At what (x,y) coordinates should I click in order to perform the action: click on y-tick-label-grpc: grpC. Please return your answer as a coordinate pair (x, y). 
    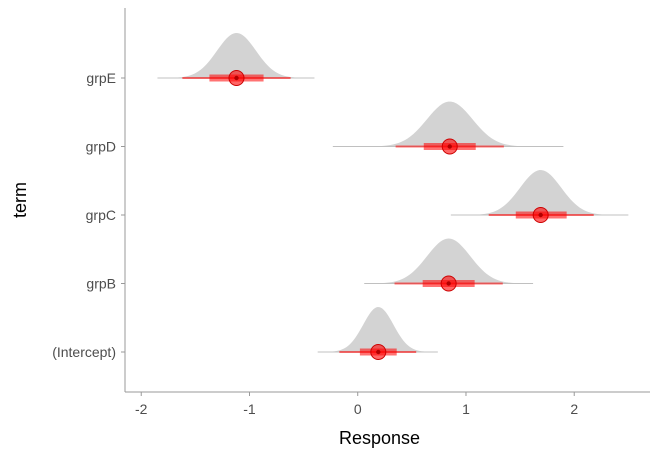
    Looking at the image, I should click on (101, 215).